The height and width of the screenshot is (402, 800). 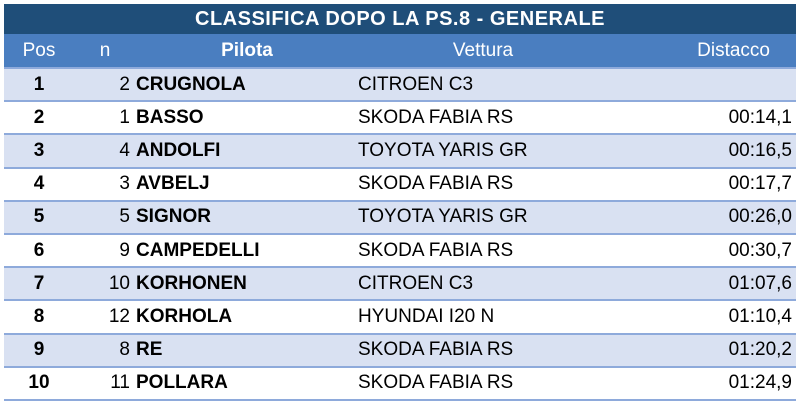 I want to click on table-row: 9 8 RE SKODA FABIA RS 01:20,2, so click(x=400, y=350).